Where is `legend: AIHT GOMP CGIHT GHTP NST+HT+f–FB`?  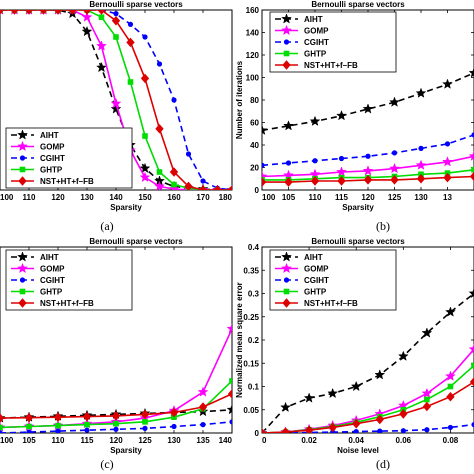 legend: AIHT GOMP CGIHT GHTP NST+HT+f–FB is located at coordinates (69, 158).